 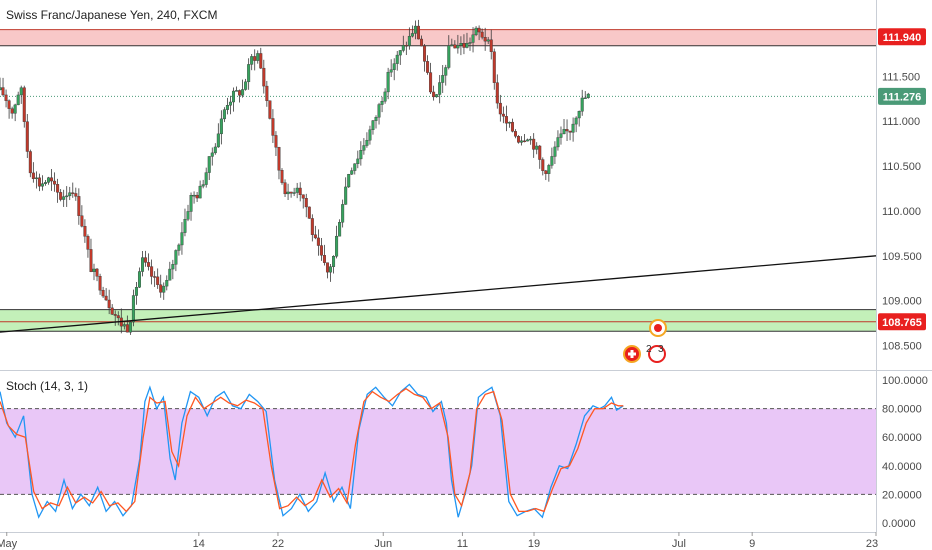 I want to click on stochastic-tick-label: 100.0000, so click(x=905, y=381).